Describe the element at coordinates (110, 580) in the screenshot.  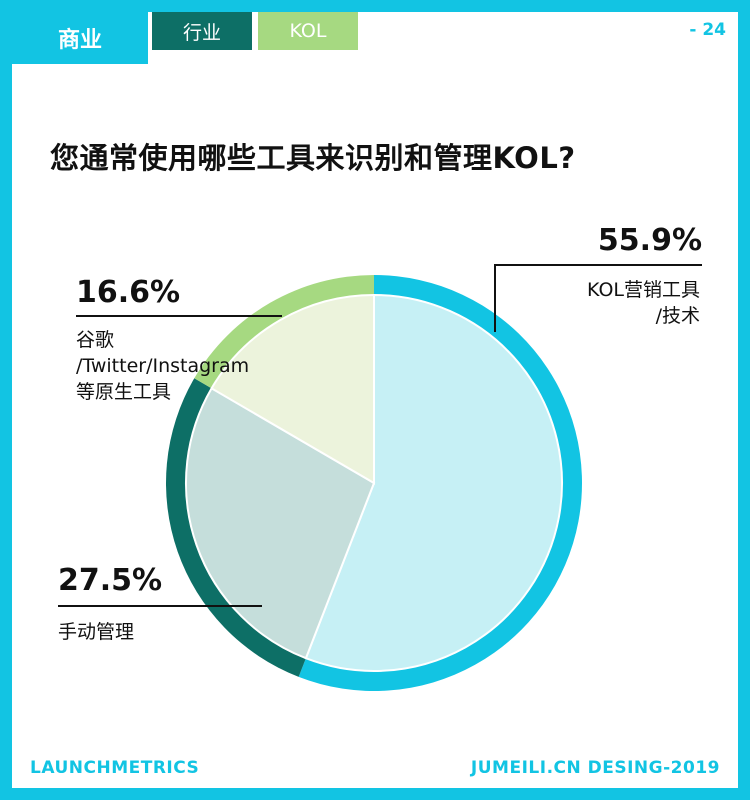
I see `data-label-manual-value: 27.5%` at that location.